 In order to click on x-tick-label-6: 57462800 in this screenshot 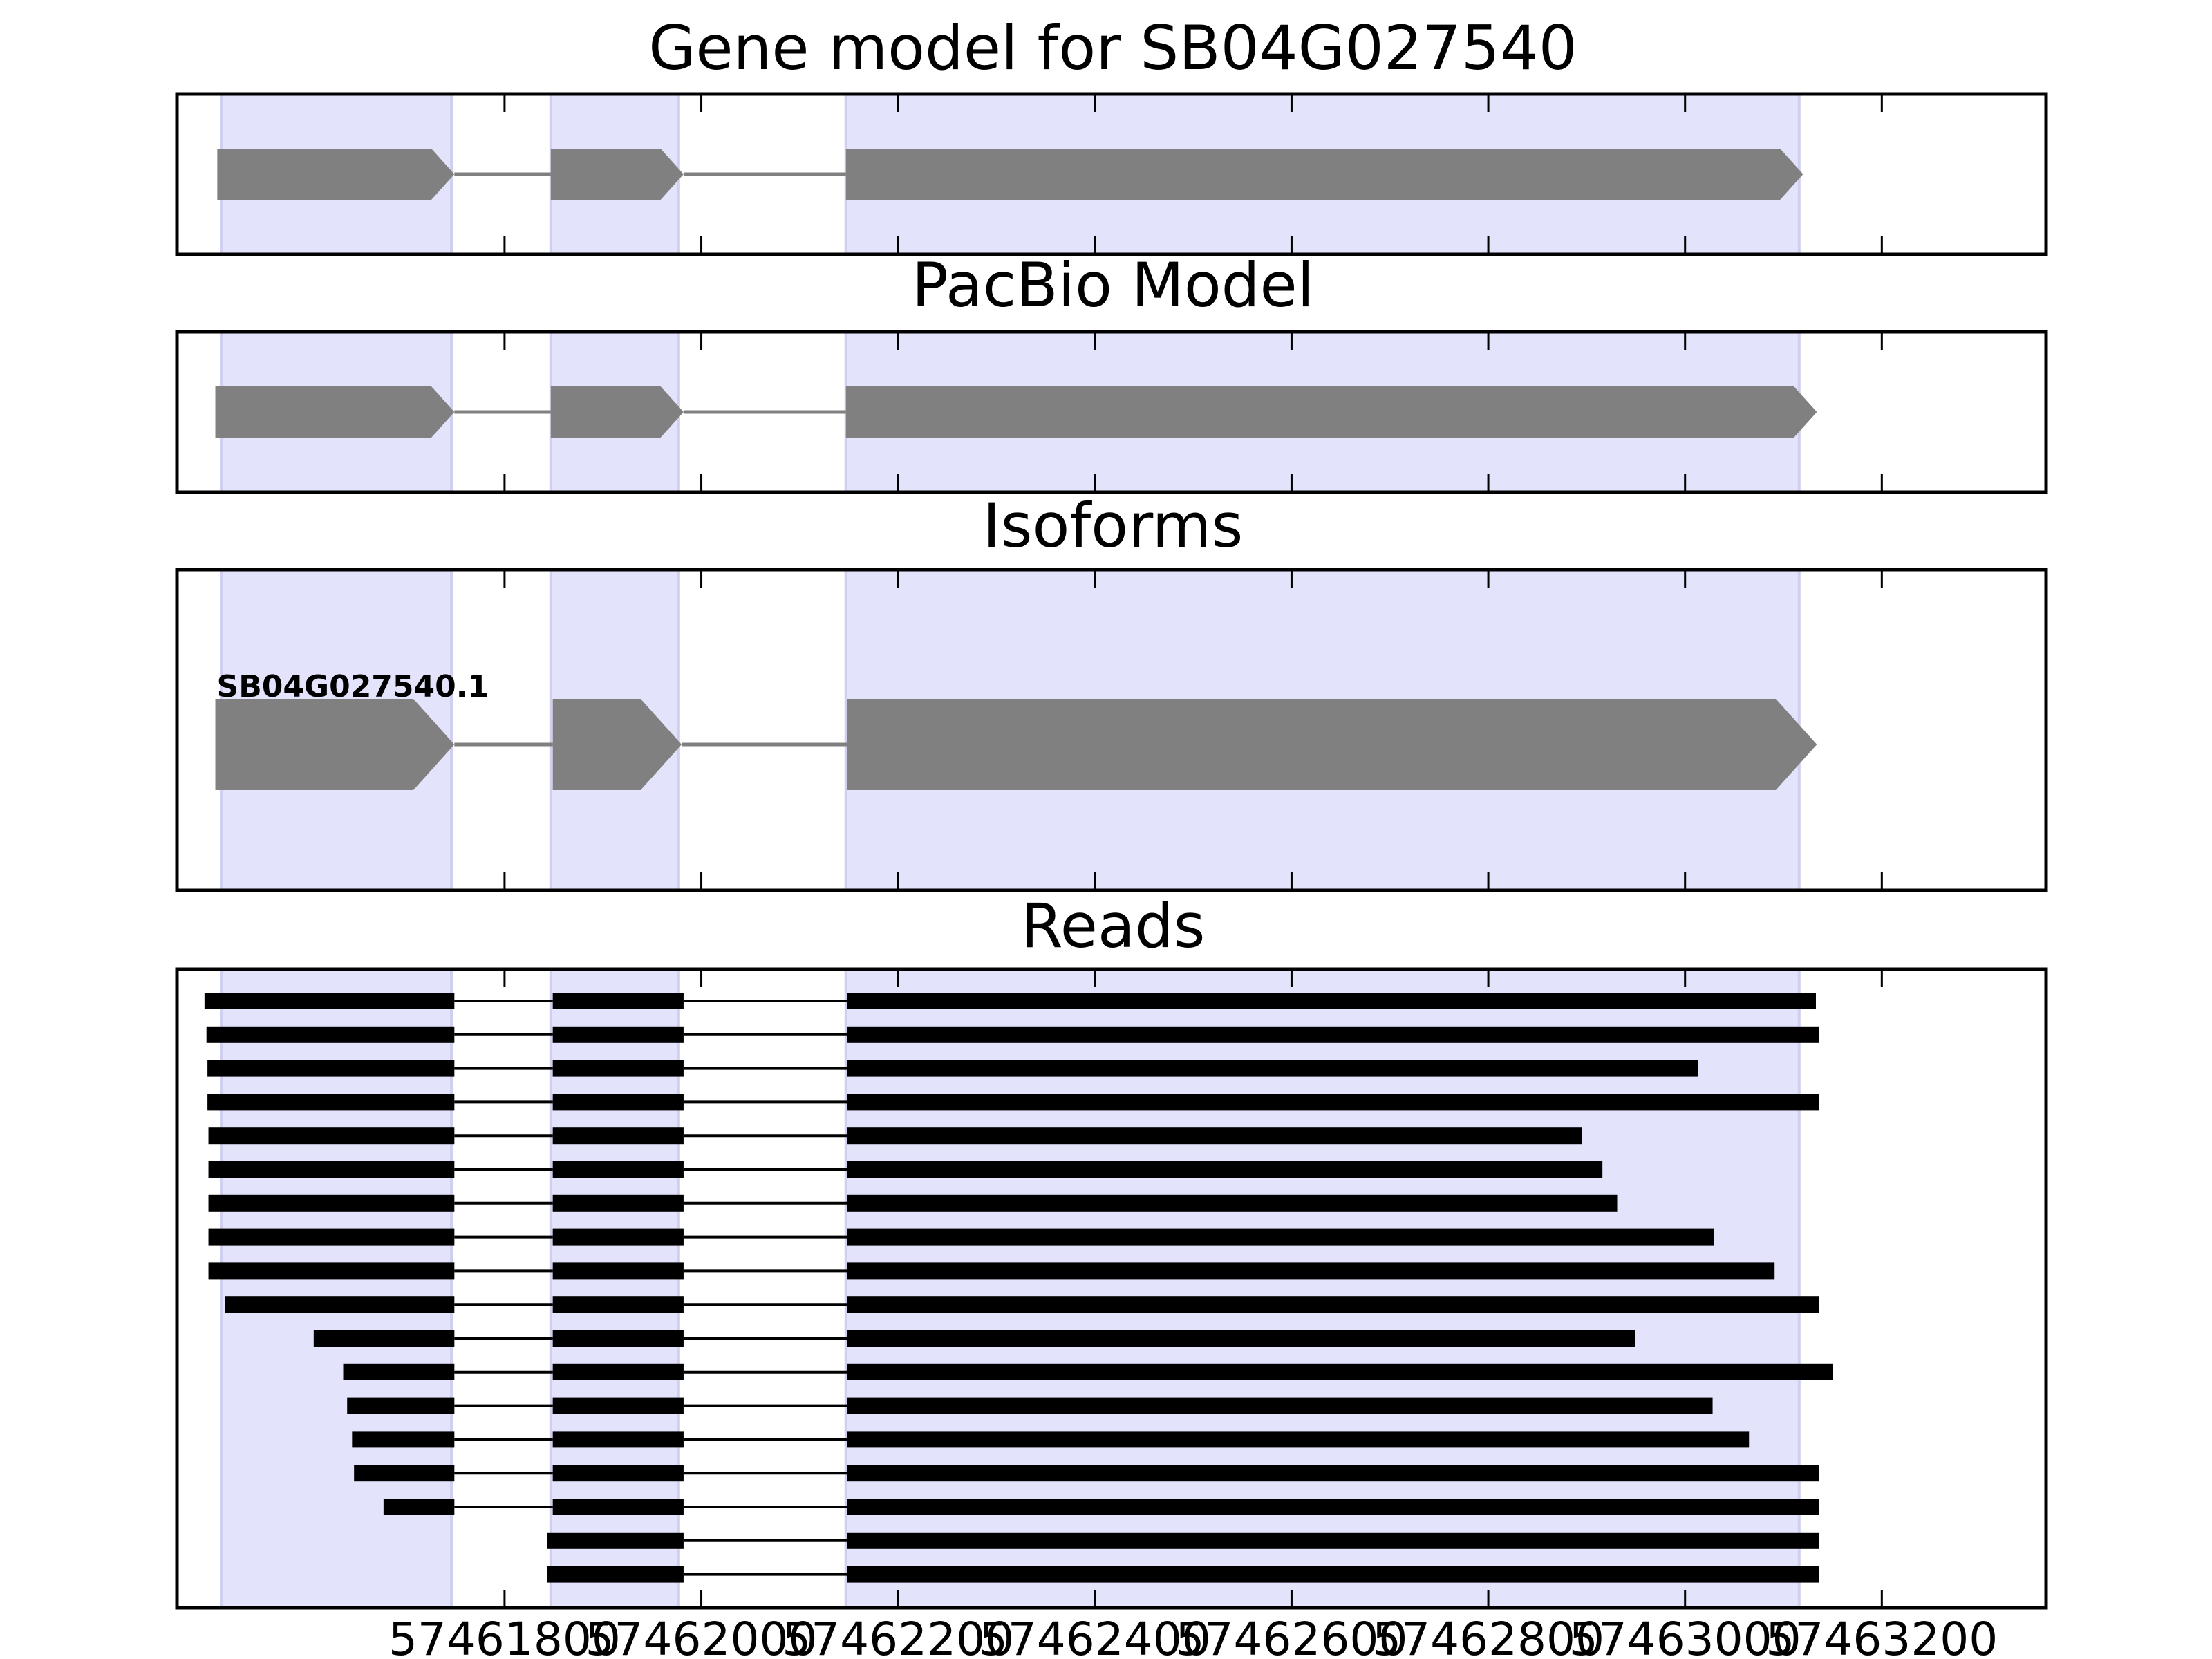, I will do `click(1488, 1636)`.